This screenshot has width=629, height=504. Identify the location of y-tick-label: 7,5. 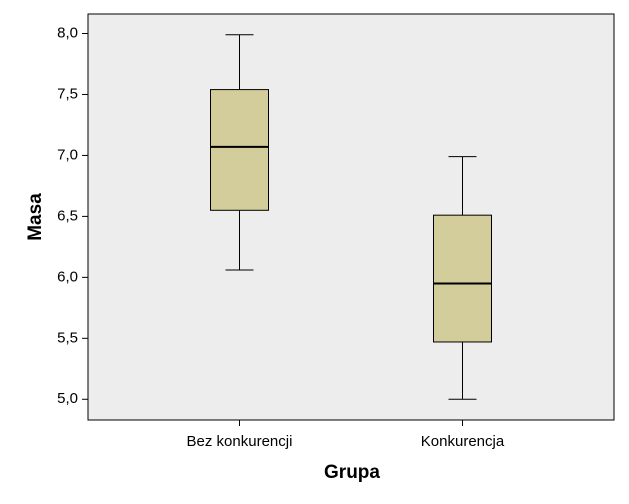
(67, 93).